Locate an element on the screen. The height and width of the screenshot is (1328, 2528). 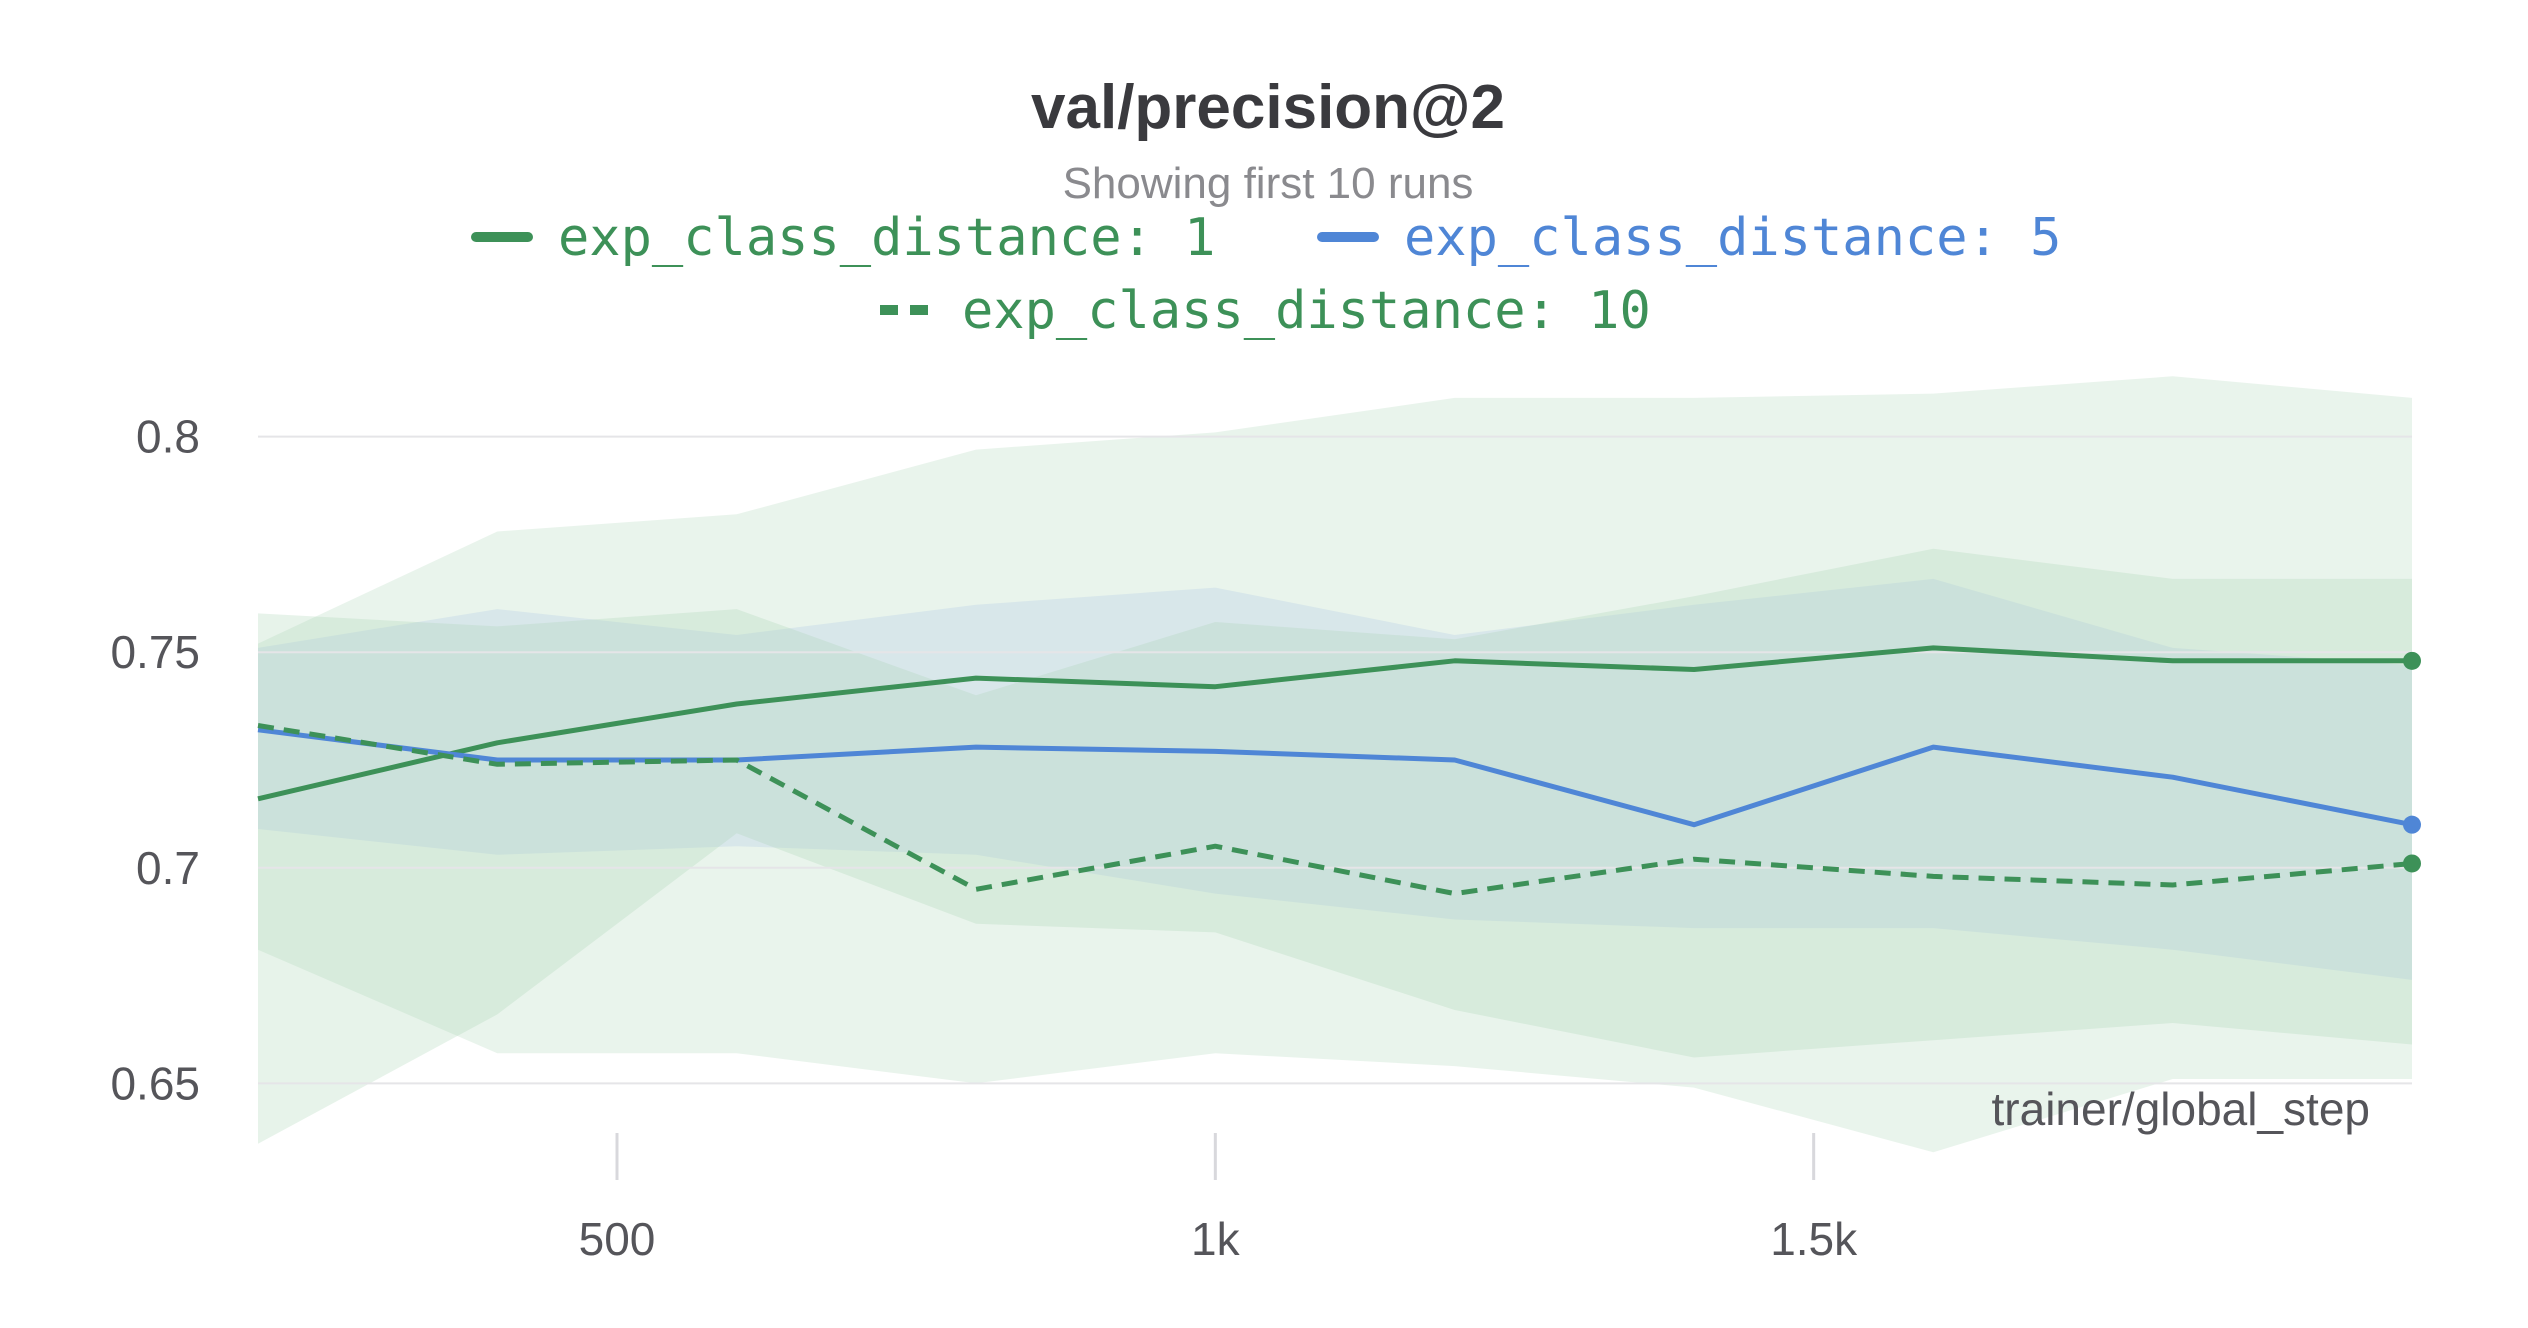
y-tick-label: 0.8 is located at coordinates (168, 437).